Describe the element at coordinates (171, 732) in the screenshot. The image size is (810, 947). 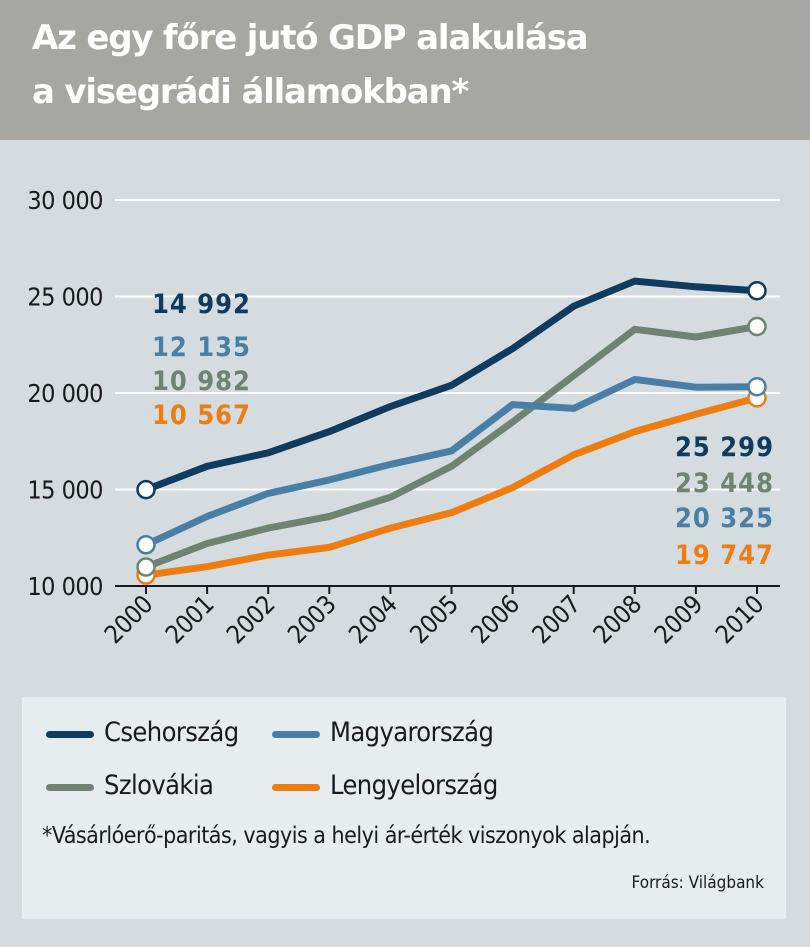
I see `legend-label: Csehország` at that location.